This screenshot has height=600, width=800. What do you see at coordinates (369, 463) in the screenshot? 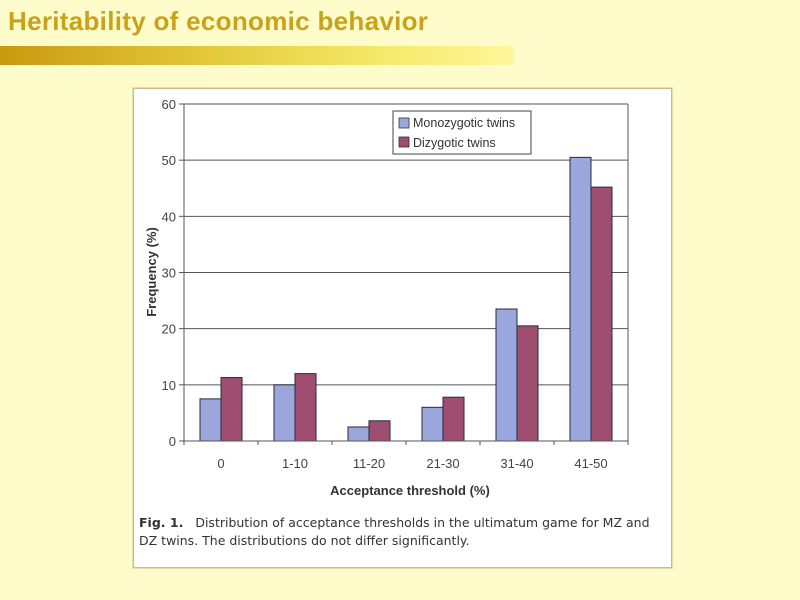
I see `x-tick-label: 11-20` at bounding box center [369, 463].